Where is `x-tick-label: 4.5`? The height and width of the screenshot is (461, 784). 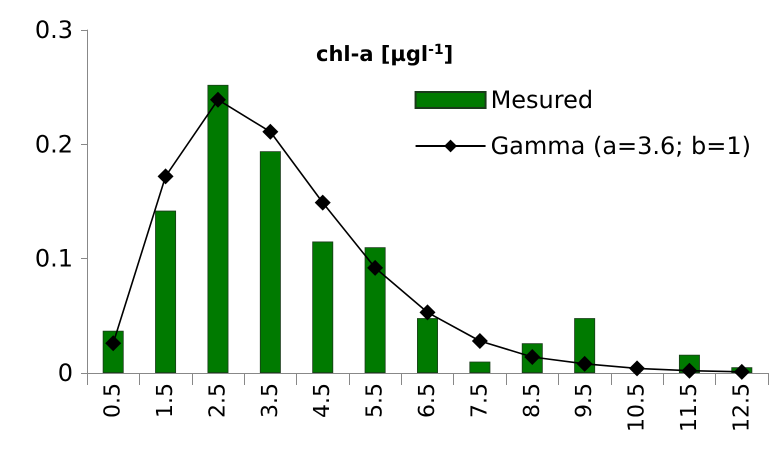 x-tick-label: 4.5 is located at coordinates (323, 400).